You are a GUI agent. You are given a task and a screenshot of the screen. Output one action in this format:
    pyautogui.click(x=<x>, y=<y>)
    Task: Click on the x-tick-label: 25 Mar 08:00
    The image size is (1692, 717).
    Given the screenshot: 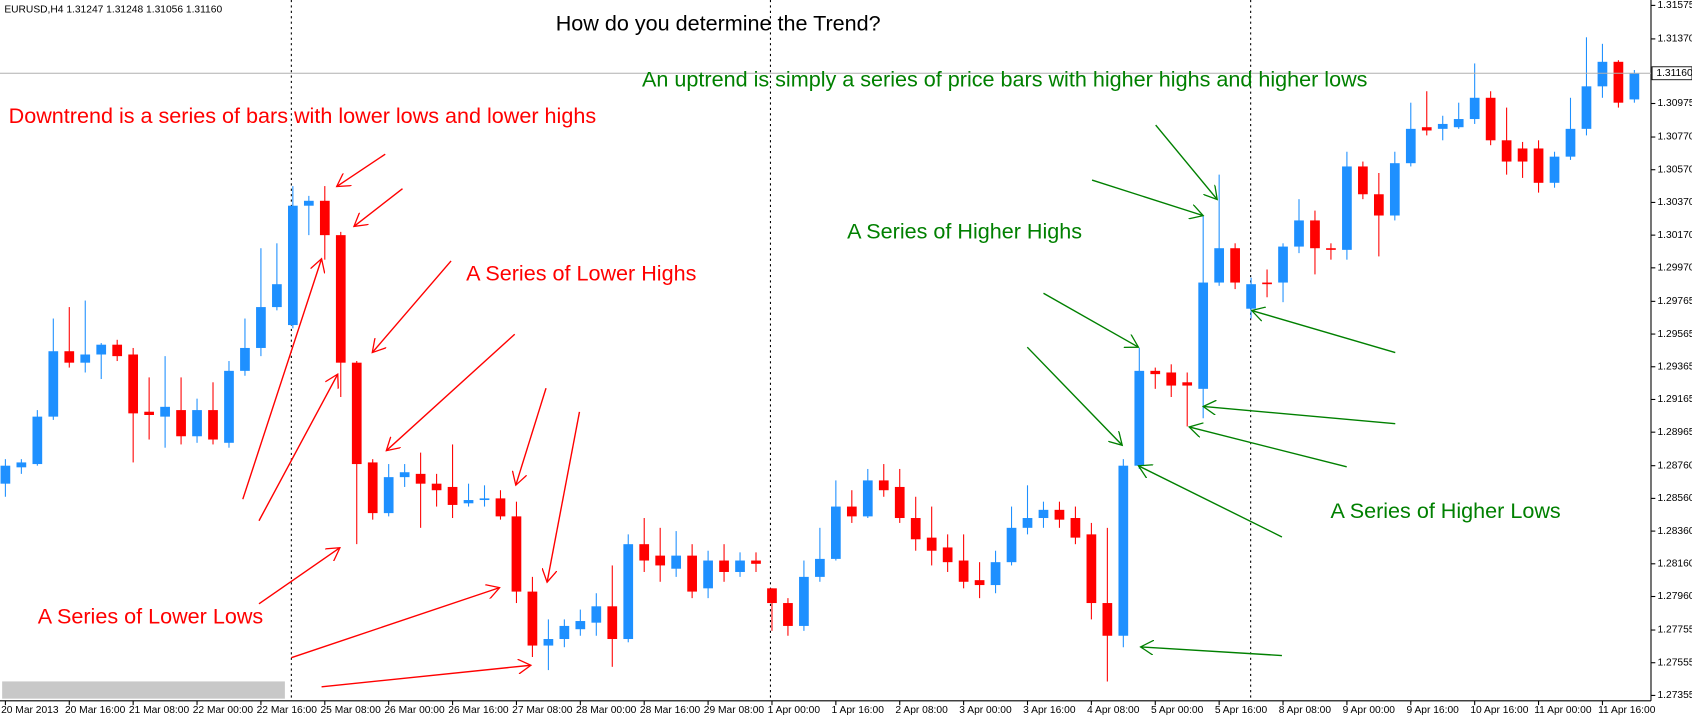 What is the action you would take?
    pyautogui.click(x=350, y=710)
    